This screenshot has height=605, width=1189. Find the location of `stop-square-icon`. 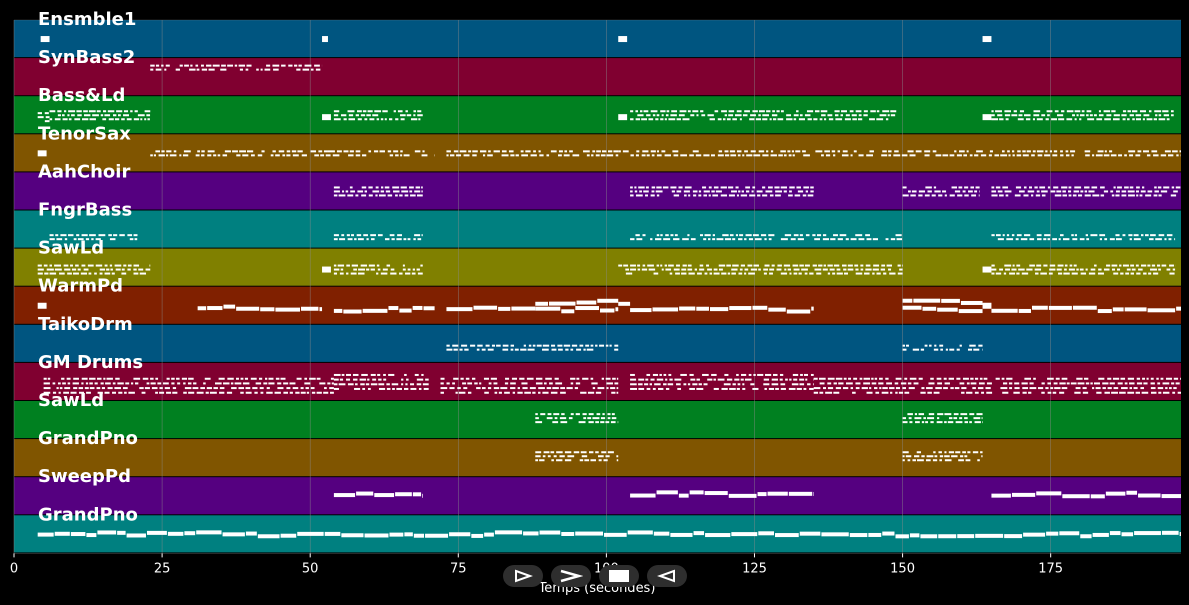

stop-square-icon is located at coordinates (619, 576).